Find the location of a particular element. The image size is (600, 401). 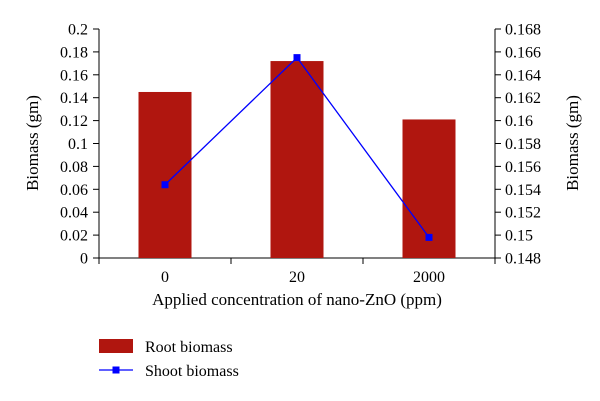

left-tick-label: 0.2 is located at coordinates (78, 30).